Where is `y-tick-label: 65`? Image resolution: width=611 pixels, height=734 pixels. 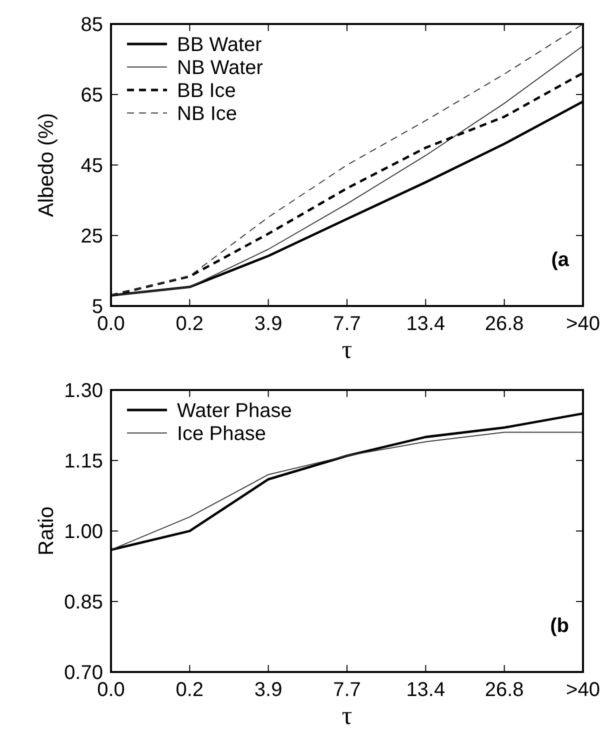 y-tick-label: 65 is located at coordinates (91, 95).